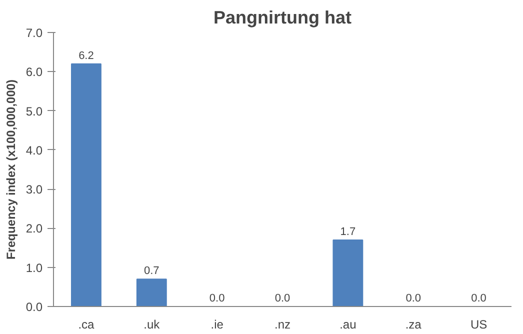  I want to click on y-tick-label: 6.0, so click(34, 72).